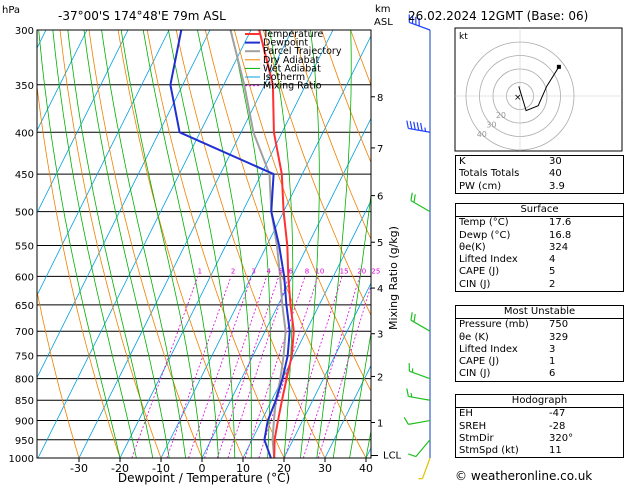 This screenshot has height=486, width=629. What do you see at coordinates (552, 260) in the screenshot?
I see `surface-value: 4` at bounding box center [552, 260].